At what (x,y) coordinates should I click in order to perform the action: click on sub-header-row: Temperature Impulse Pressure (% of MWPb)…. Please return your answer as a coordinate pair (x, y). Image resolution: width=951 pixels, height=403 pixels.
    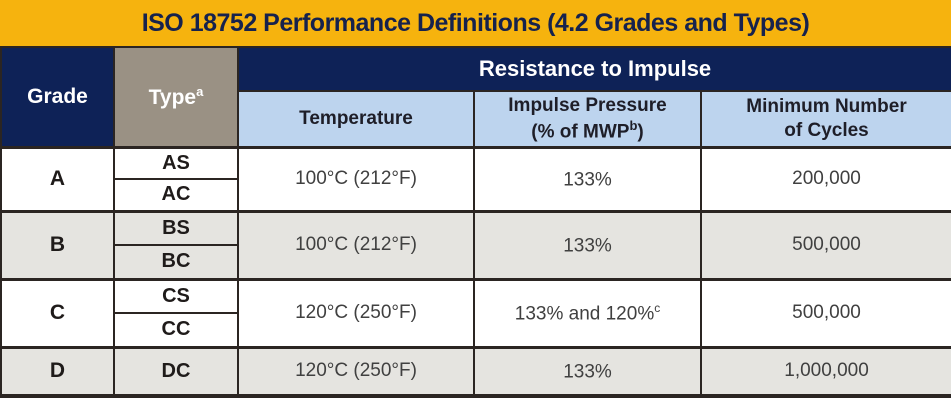
    Looking at the image, I should click on (476, 119).